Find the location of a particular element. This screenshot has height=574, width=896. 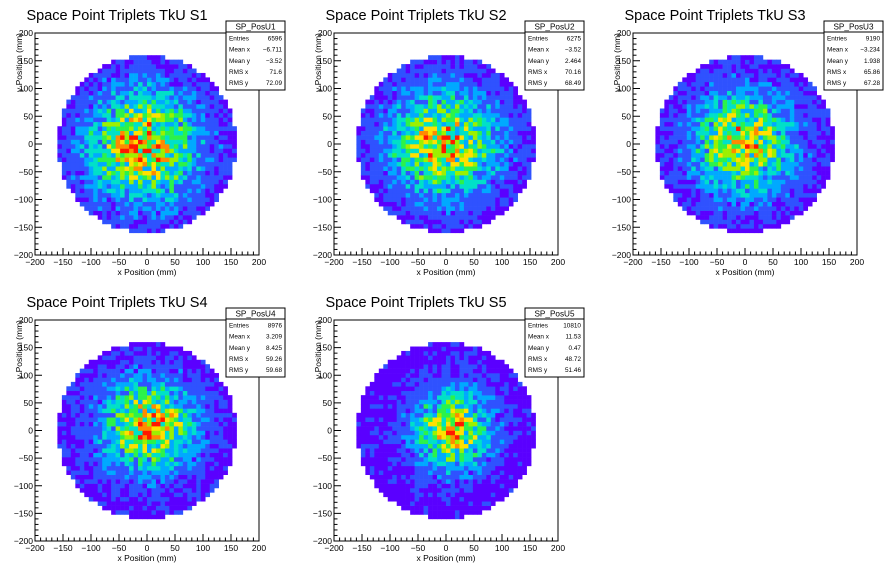

x-tick-label: 50 is located at coordinates (175, 262).